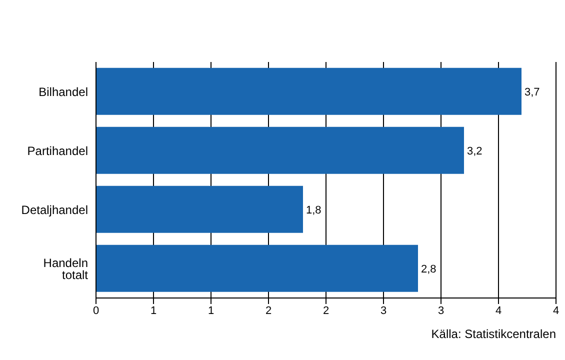  I want to click on text: Källa: Statistikcentralen, so click(493, 334).